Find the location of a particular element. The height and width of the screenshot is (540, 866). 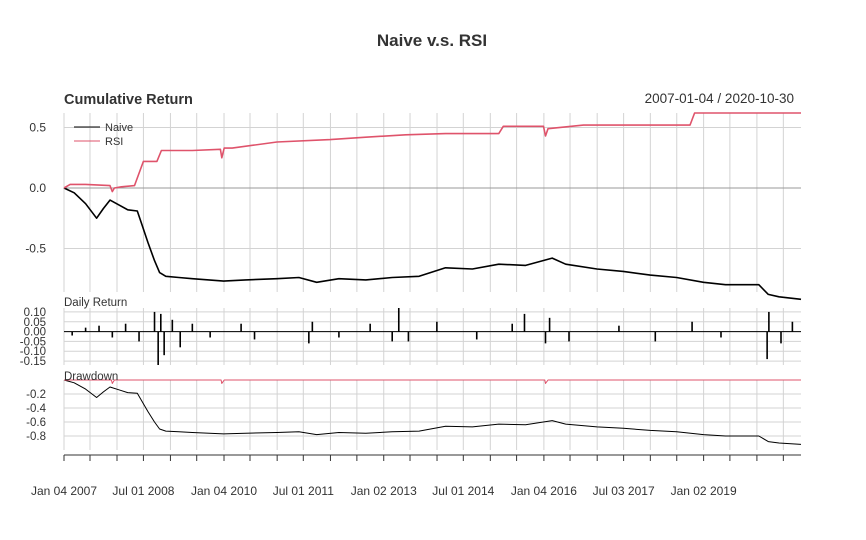

legend-label-naive: Naive is located at coordinates (119, 128).